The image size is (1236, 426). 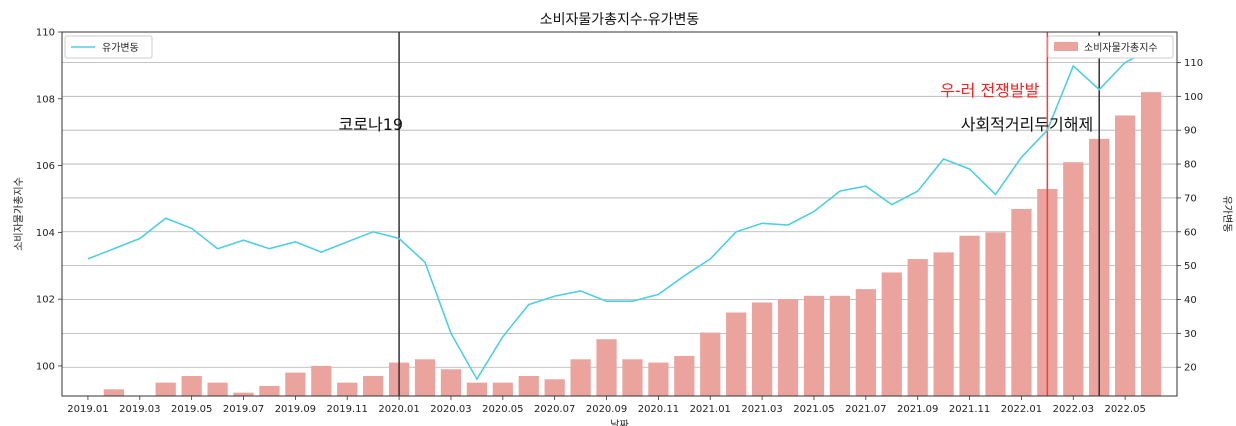 What do you see at coordinates (917, 409) in the screenshot?
I see `x-tick-label: 2021.09` at bounding box center [917, 409].